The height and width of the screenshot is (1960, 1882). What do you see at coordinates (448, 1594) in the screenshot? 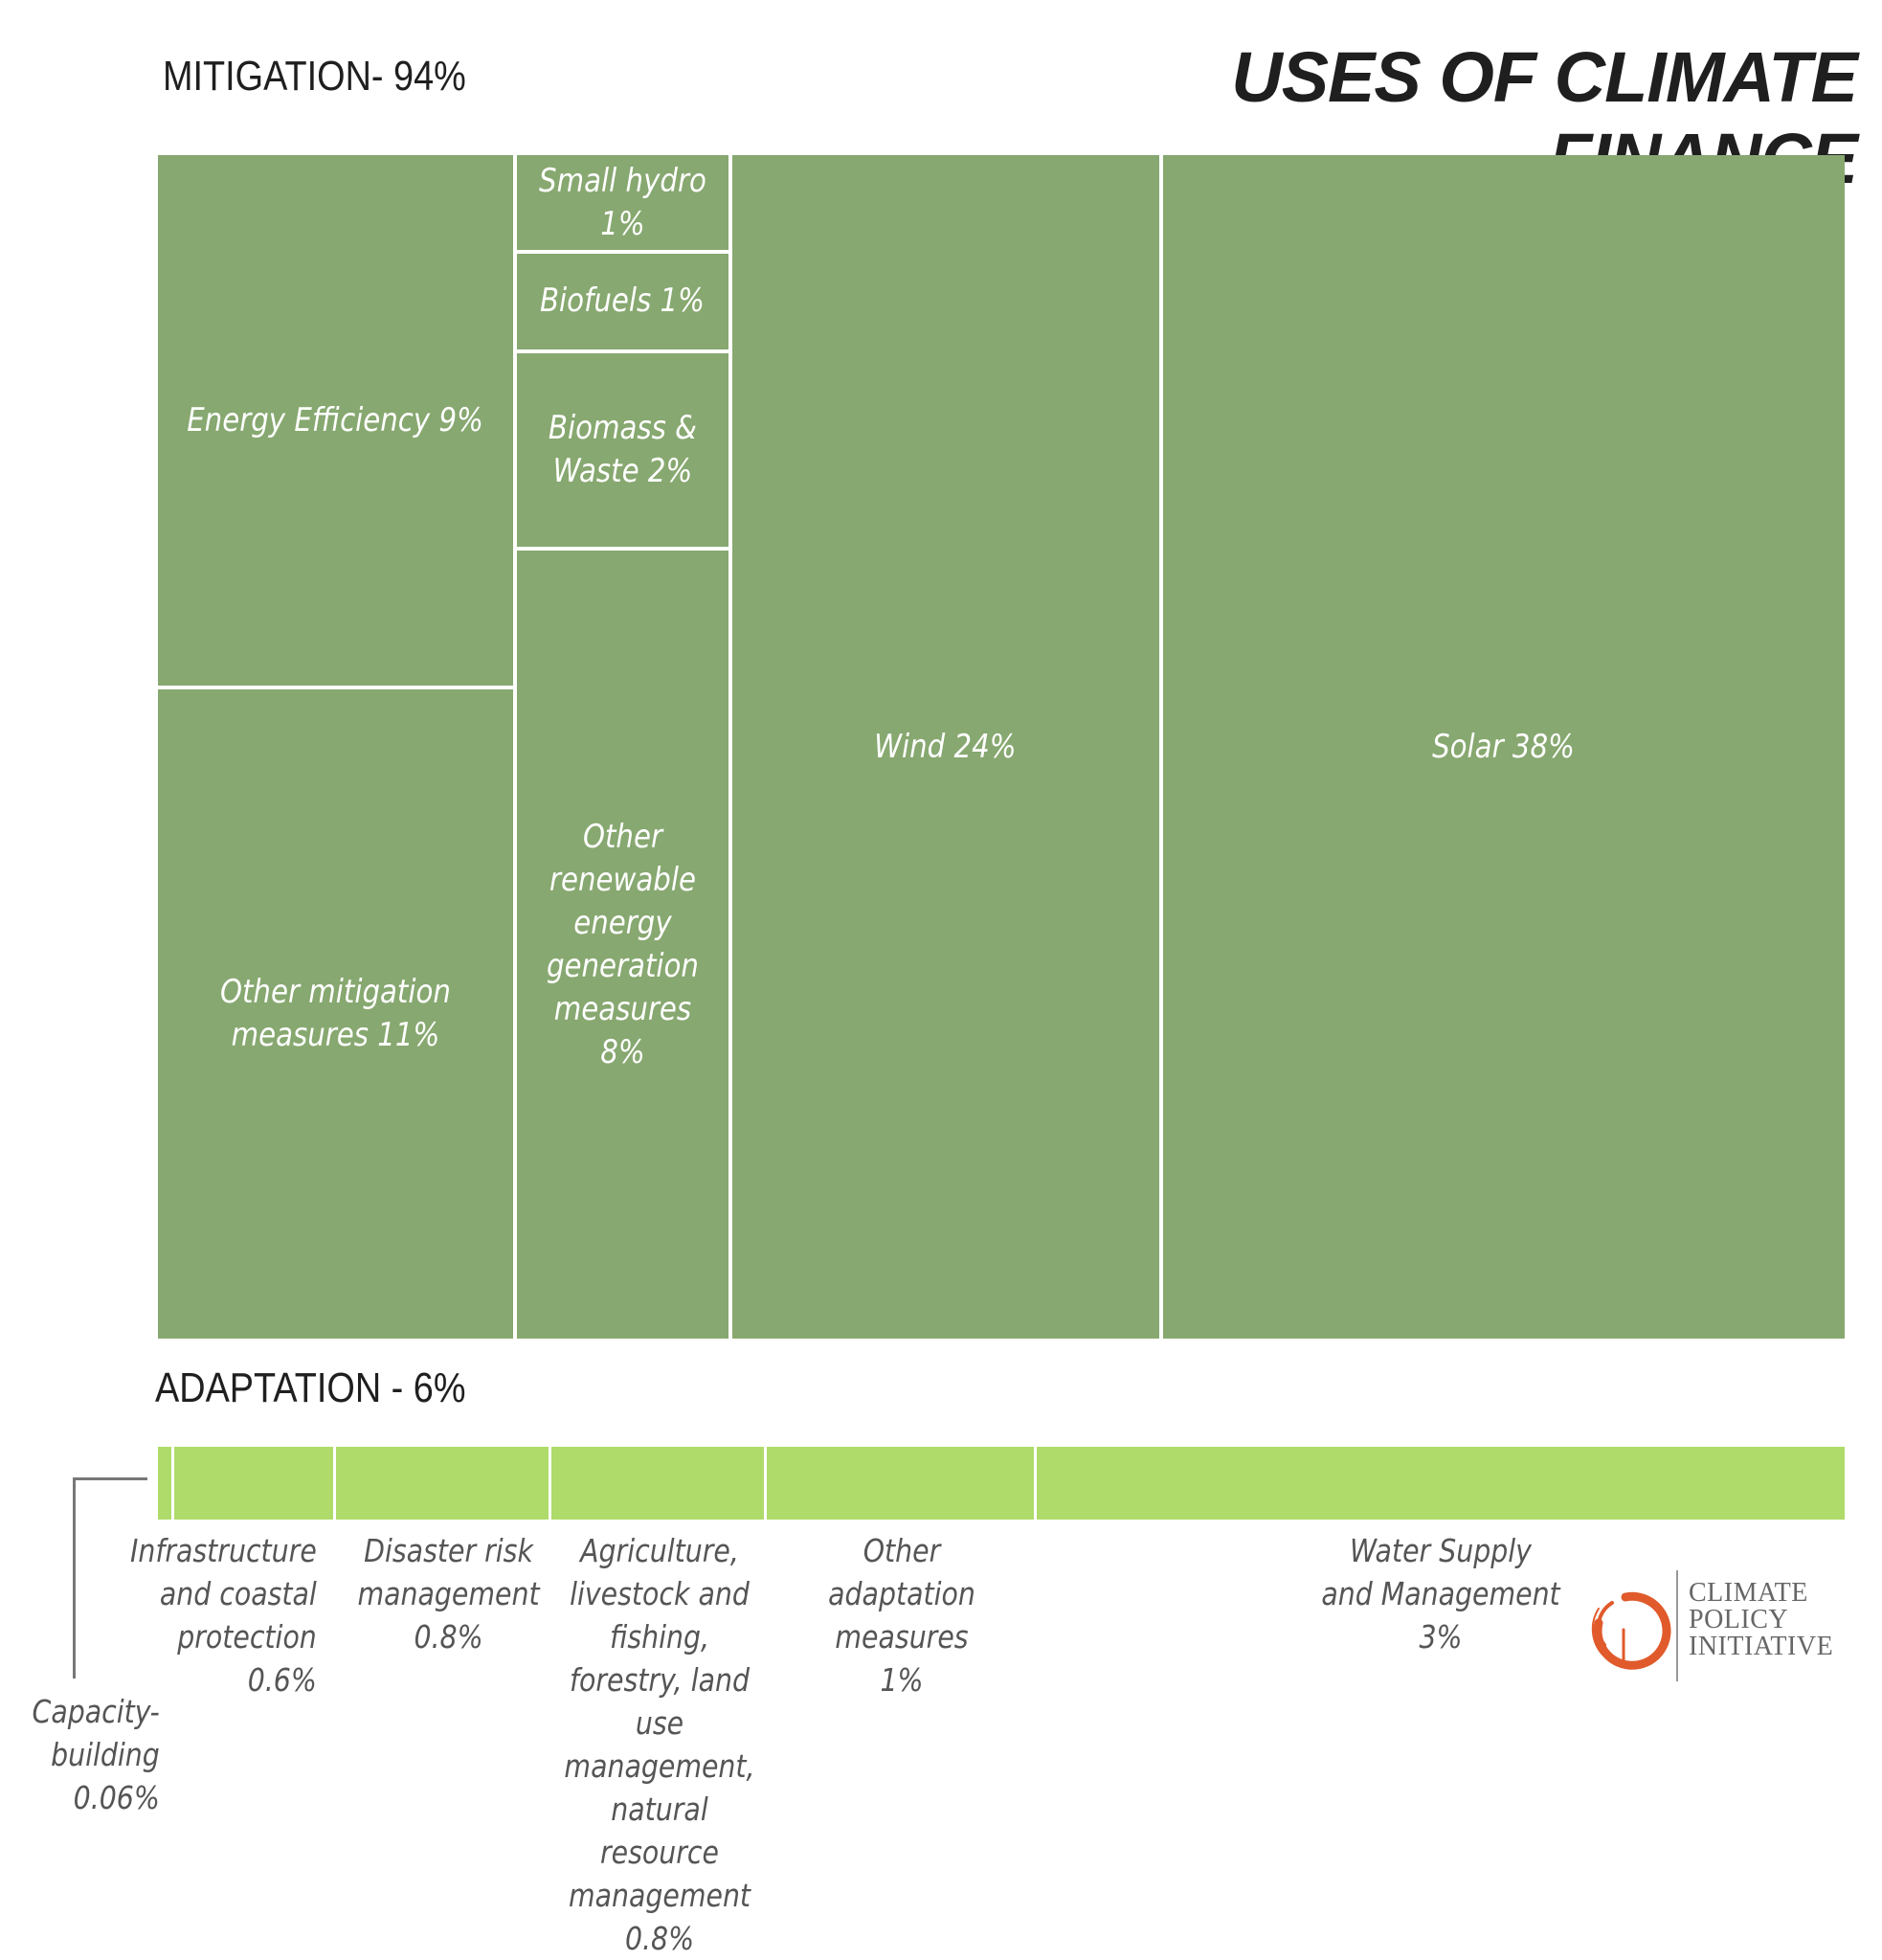
I see `label-disaster-risk: Disaster risk management 0.8%` at bounding box center [448, 1594].